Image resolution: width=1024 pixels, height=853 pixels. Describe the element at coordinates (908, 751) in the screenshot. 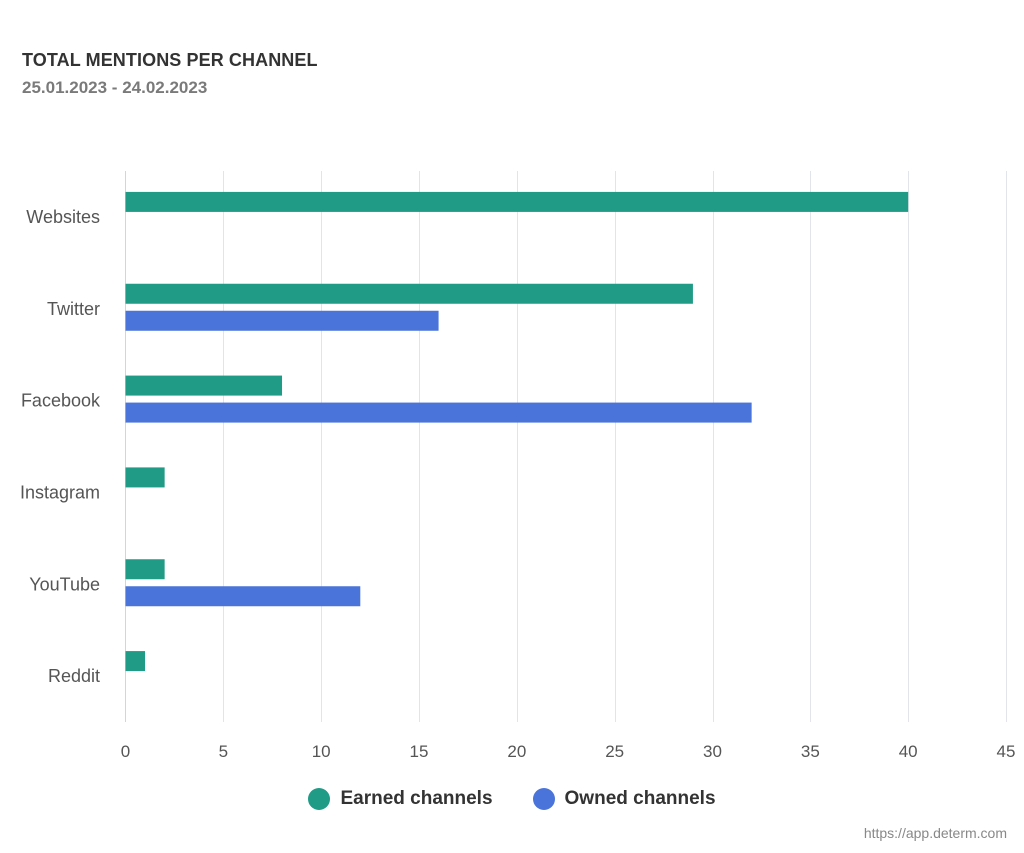

I see `x-tick-label: 40` at that location.